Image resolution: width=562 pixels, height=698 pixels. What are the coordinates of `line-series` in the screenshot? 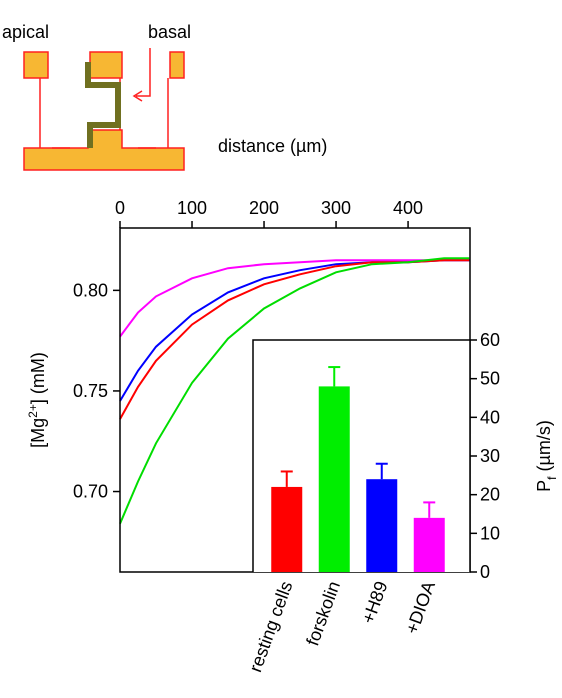 It's located at (294, 298).